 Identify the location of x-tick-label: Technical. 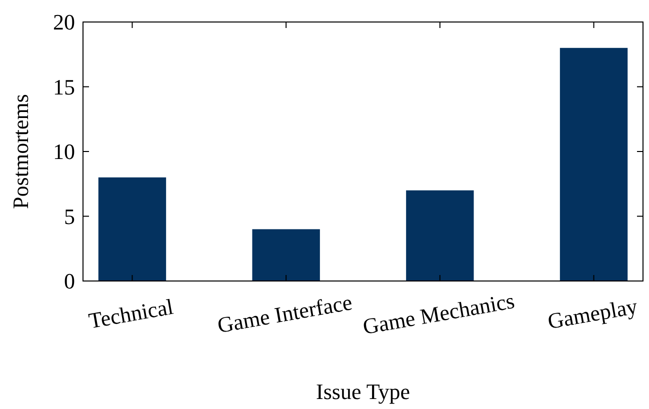
(131, 314).